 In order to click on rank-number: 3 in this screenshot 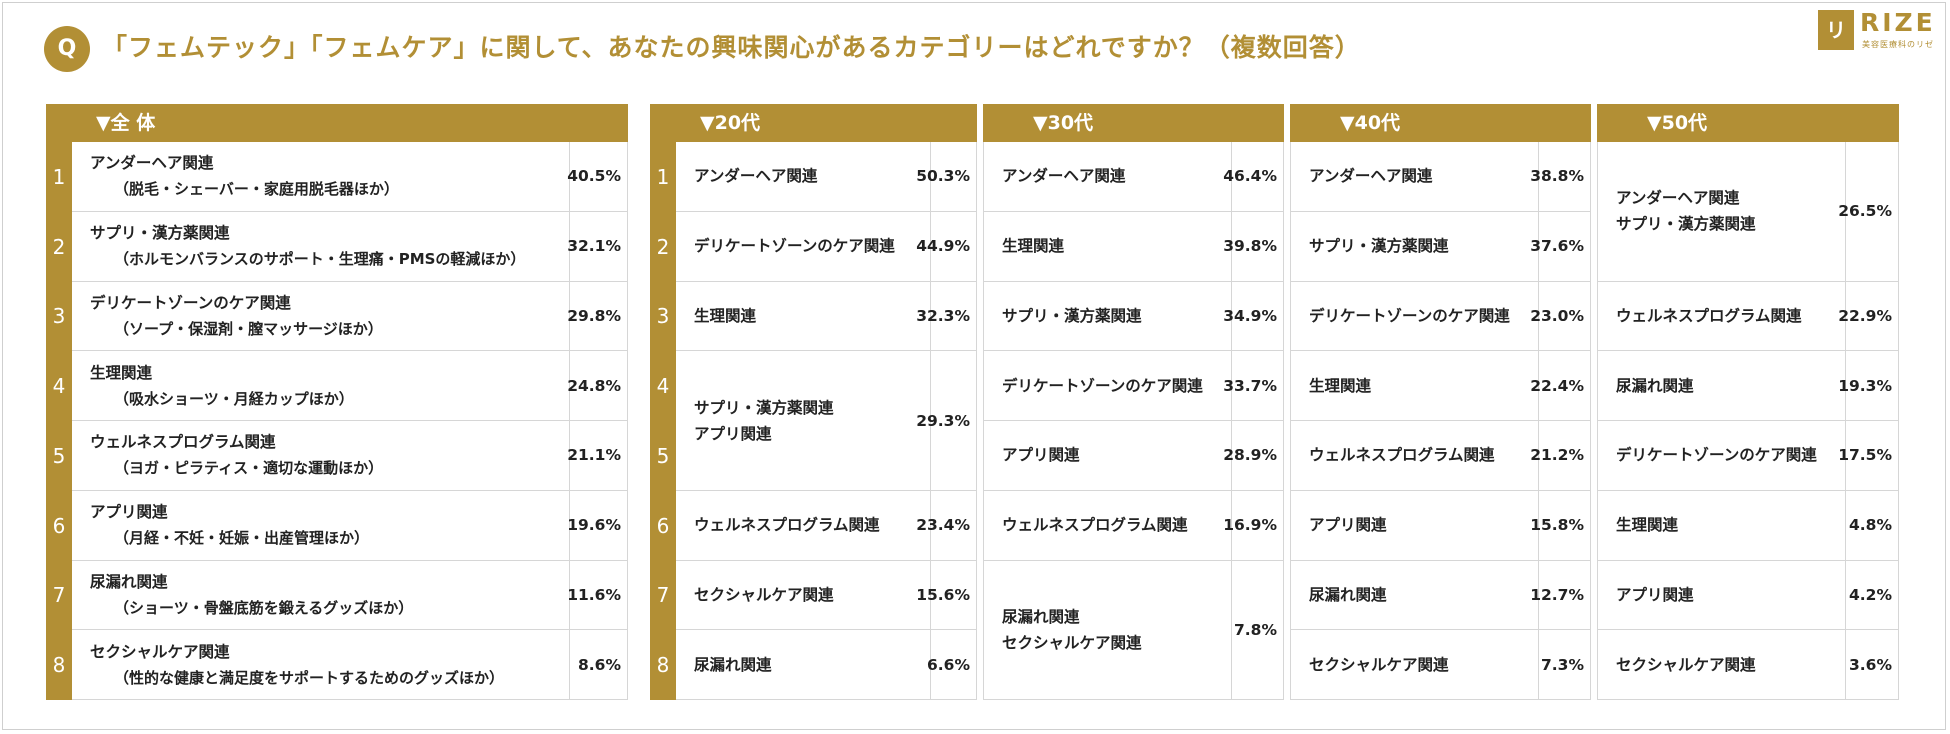, I will do `click(59, 316)`.